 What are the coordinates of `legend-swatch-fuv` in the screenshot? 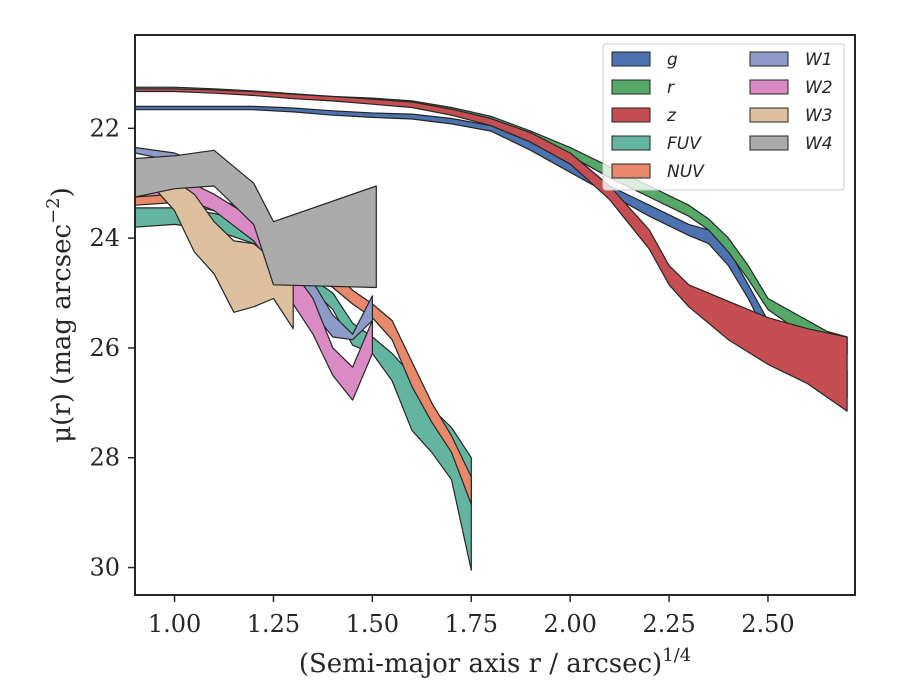 It's located at (631, 143).